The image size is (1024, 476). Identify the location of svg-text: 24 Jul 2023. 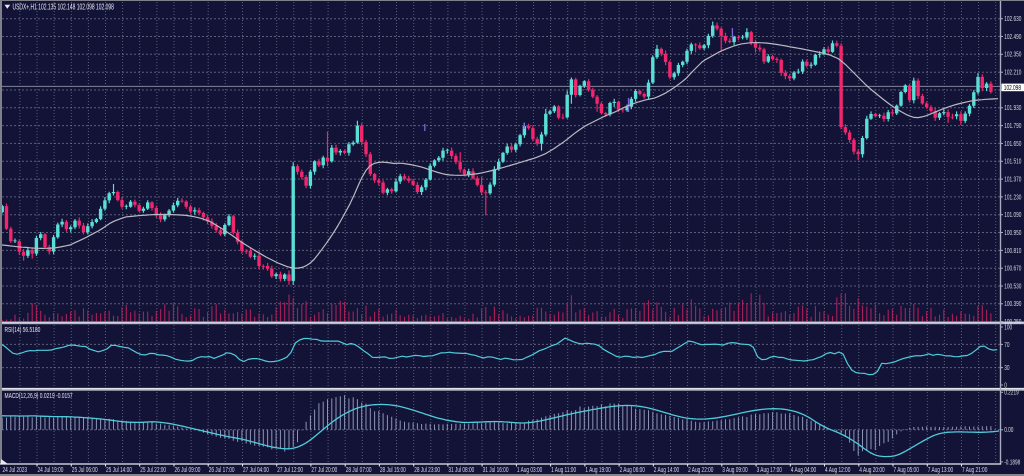
(15, 470).